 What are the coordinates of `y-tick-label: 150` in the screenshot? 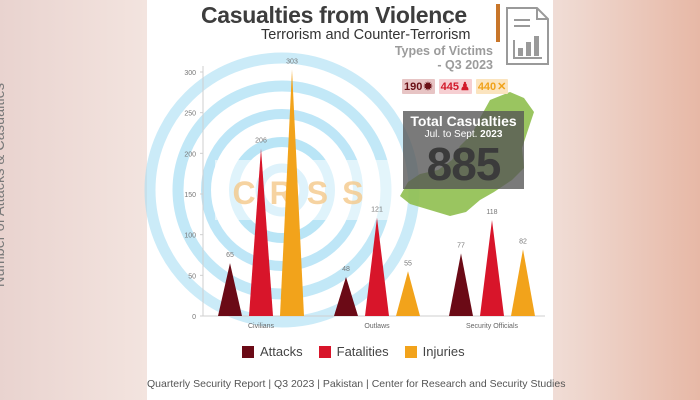 It's located at (190, 195).